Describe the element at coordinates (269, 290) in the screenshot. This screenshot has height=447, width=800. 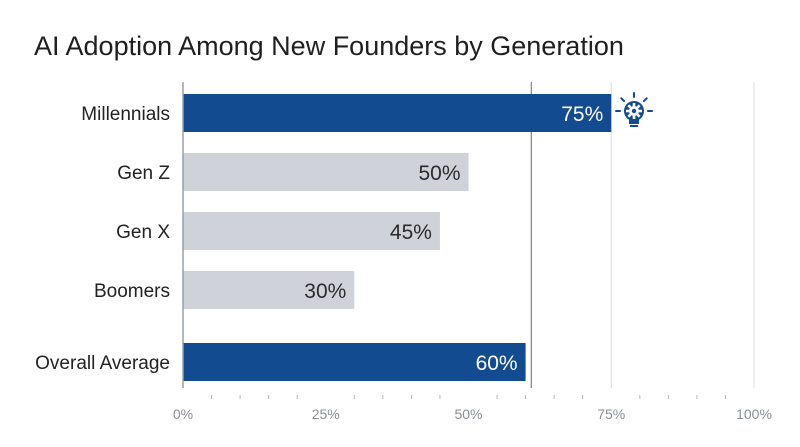
I see `bar-boomers` at that location.